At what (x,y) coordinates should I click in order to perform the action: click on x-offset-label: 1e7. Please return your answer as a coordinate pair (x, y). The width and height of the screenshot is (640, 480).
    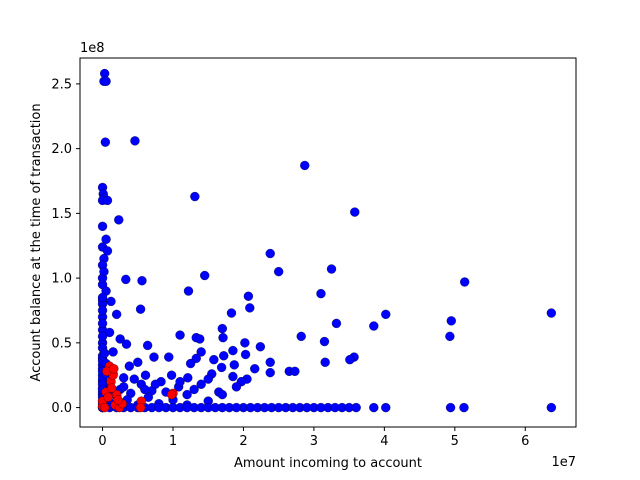
    Looking at the image, I should click on (563, 462).